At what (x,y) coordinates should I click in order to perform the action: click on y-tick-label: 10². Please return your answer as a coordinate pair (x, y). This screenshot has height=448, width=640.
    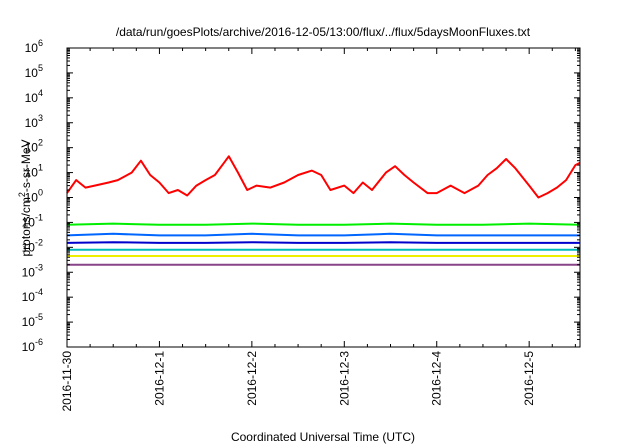
    Looking at the image, I should click on (34, 146).